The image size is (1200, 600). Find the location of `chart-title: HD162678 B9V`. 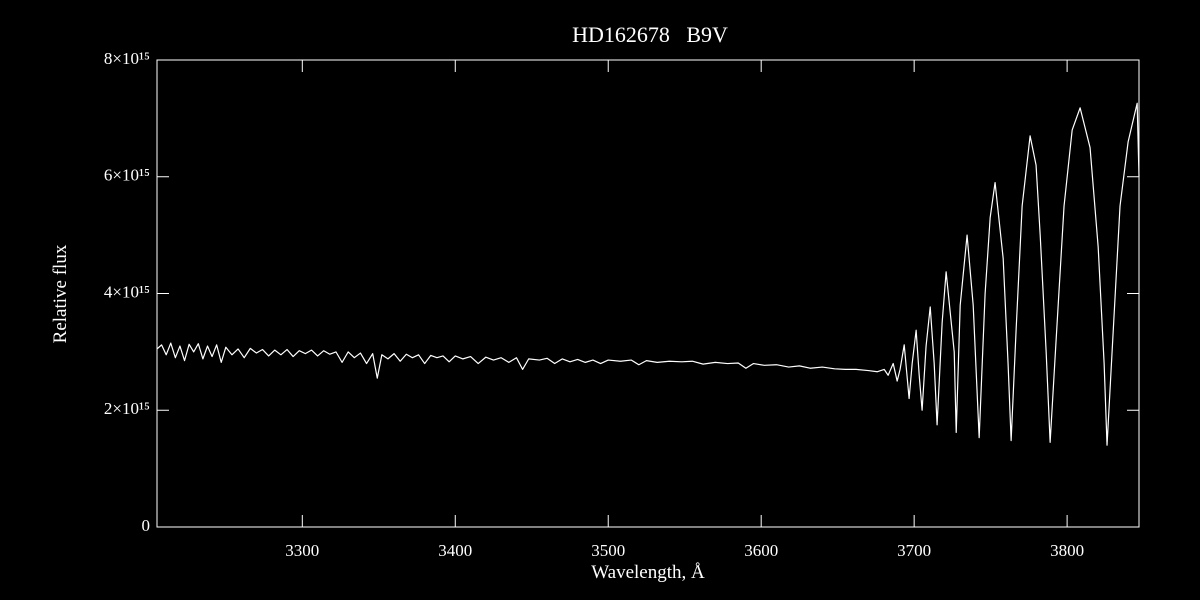

chart-title: HD162678 B9V is located at coordinates (650, 34).